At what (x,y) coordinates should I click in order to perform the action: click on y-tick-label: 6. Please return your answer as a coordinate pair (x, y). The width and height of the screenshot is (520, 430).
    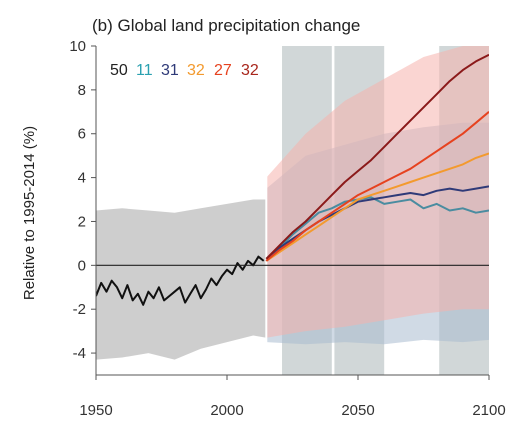
    Looking at the image, I should click on (82, 134).